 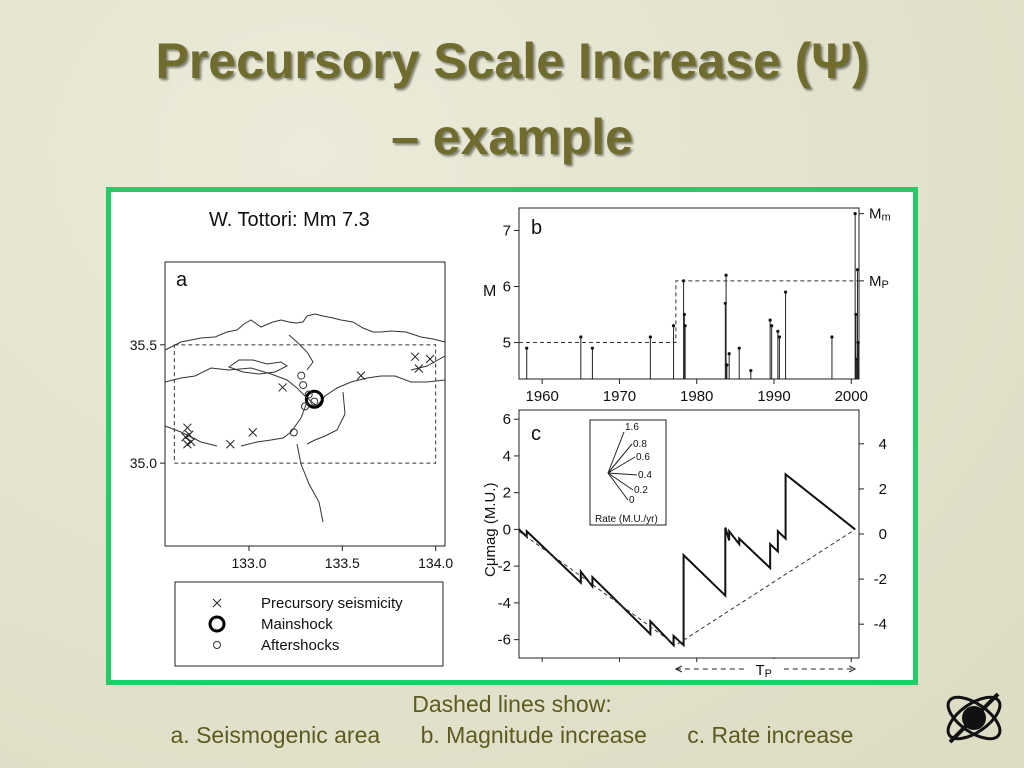 I want to click on rate-ray-label: 0.8, so click(x=640, y=444).